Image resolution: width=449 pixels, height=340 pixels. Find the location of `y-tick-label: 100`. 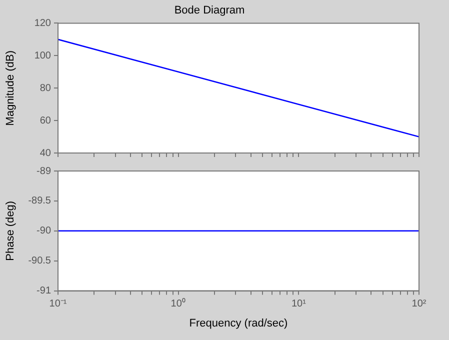

y-tick-label: 100 is located at coordinates (43, 56).